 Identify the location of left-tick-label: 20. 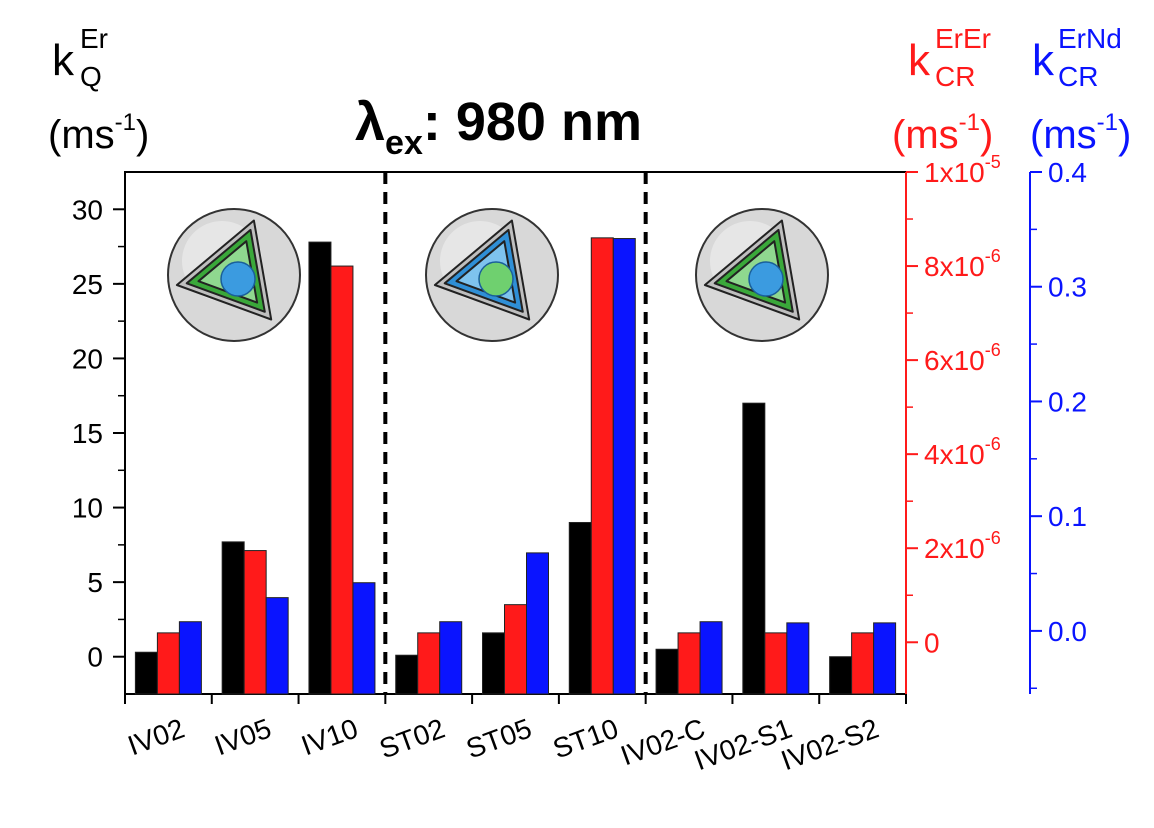
(87, 358).